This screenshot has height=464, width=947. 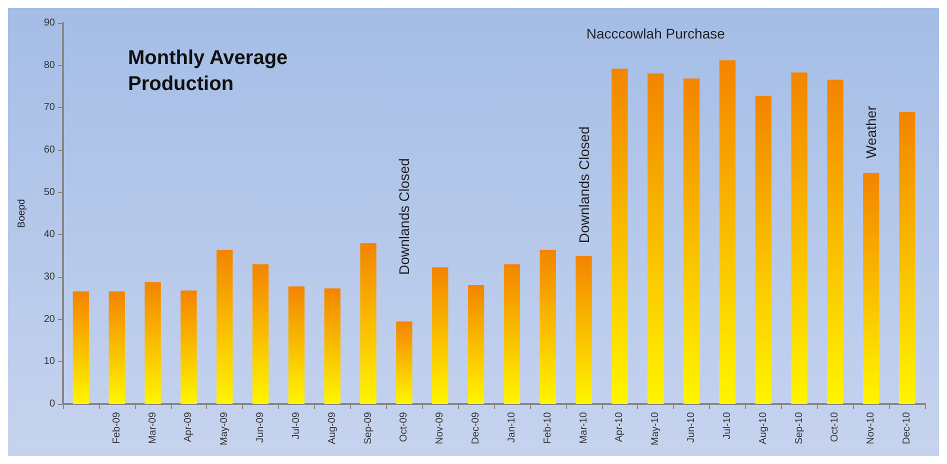 What do you see at coordinates (368, 428) in the screenshot?
I see `x-tick-label: Sep-09` at bounding box center [368, 428].